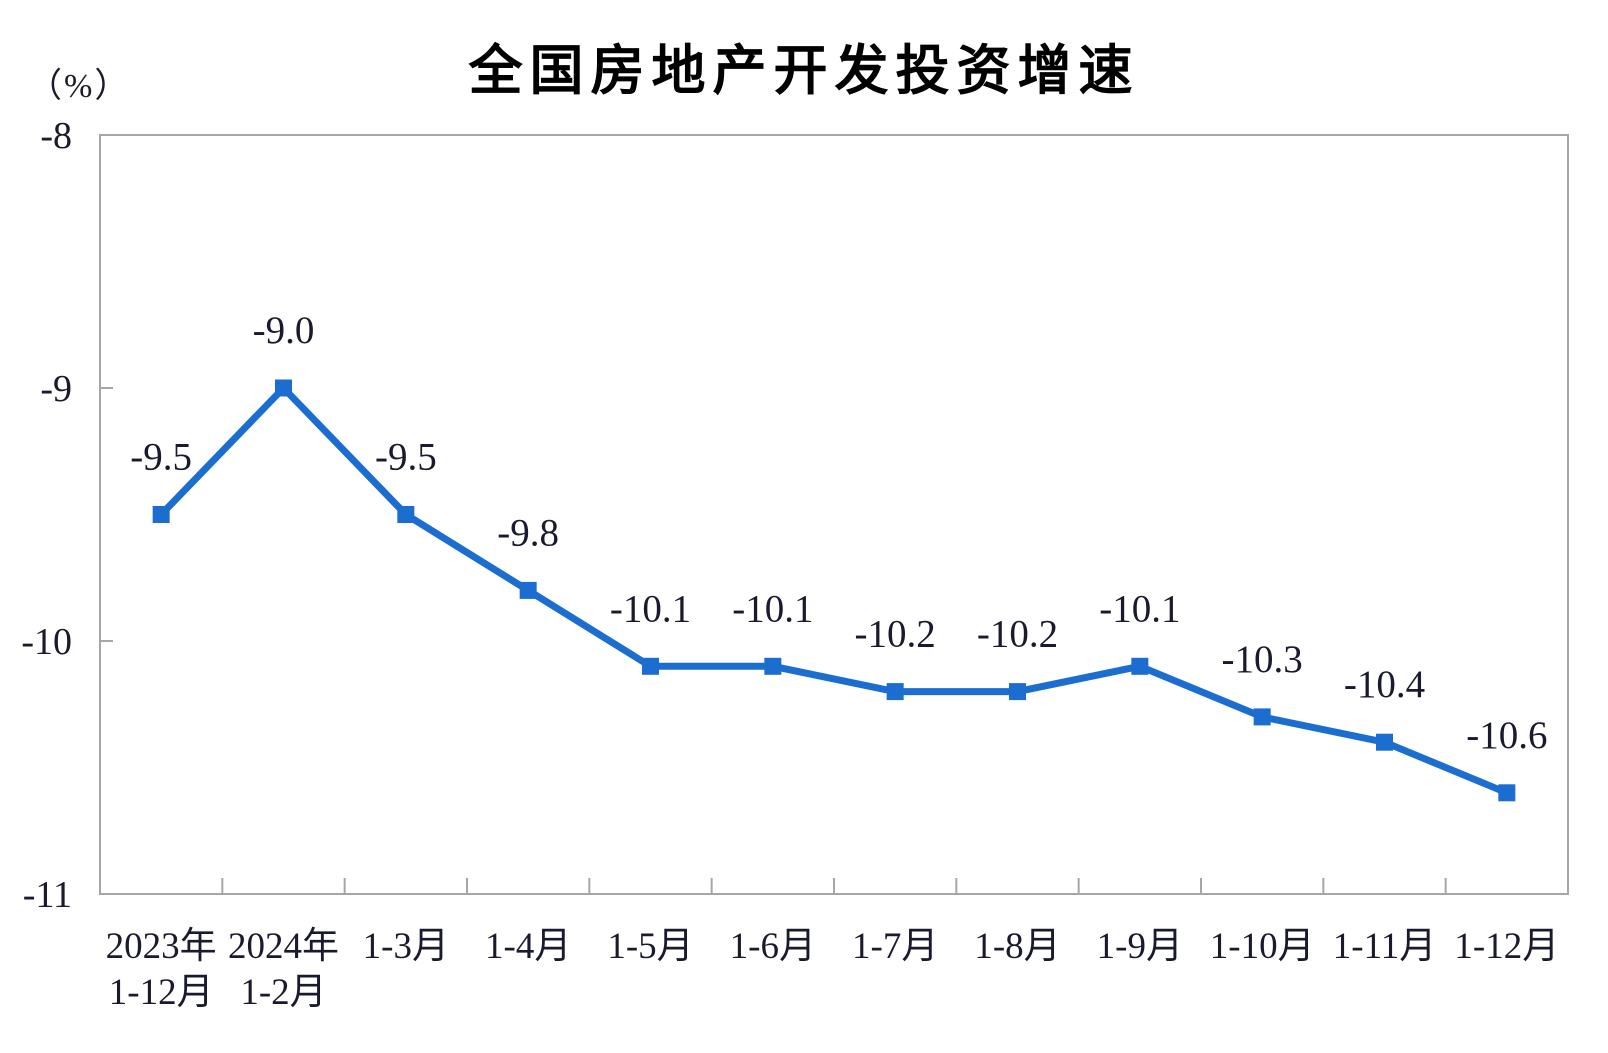 This screenshot has height=1053, width=1608. I want to click on x-axis-category-label: 1-2月, so click(283, 992).